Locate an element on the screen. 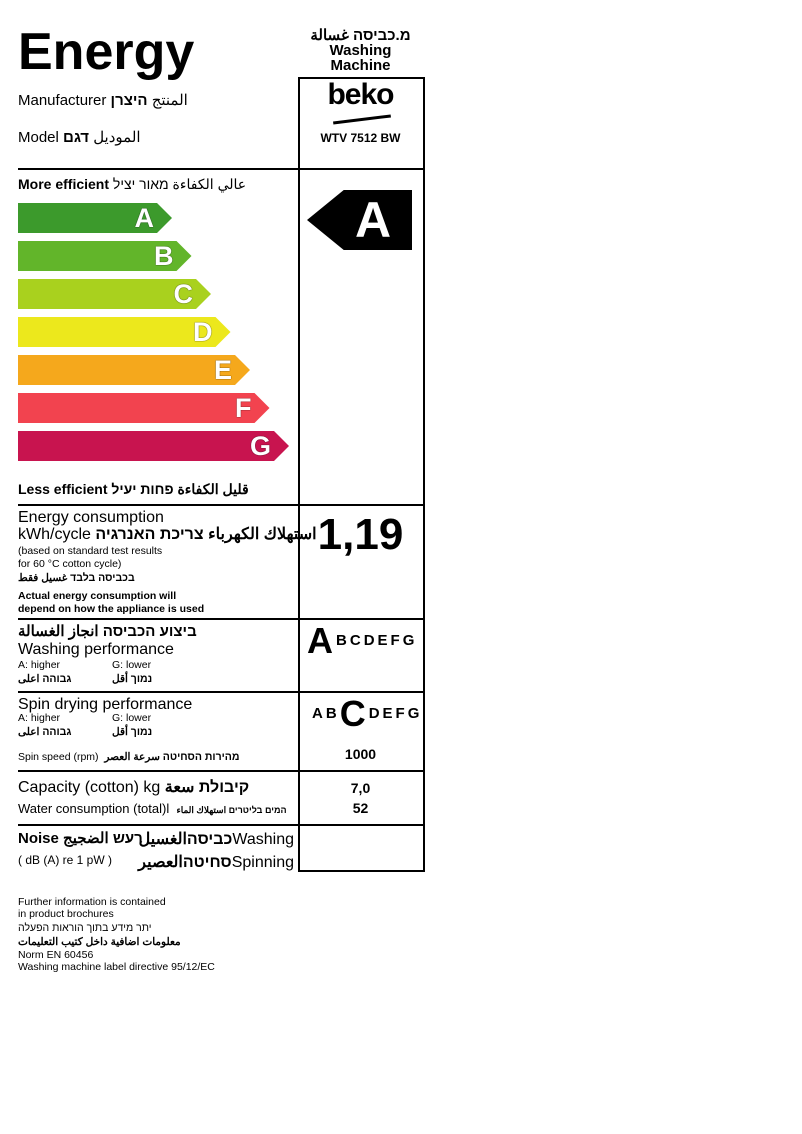 The width and height of the screenshot is (802, 1134). noise-washing-label: כביסהالغسيلWashing is located at coordinates (216, 839).